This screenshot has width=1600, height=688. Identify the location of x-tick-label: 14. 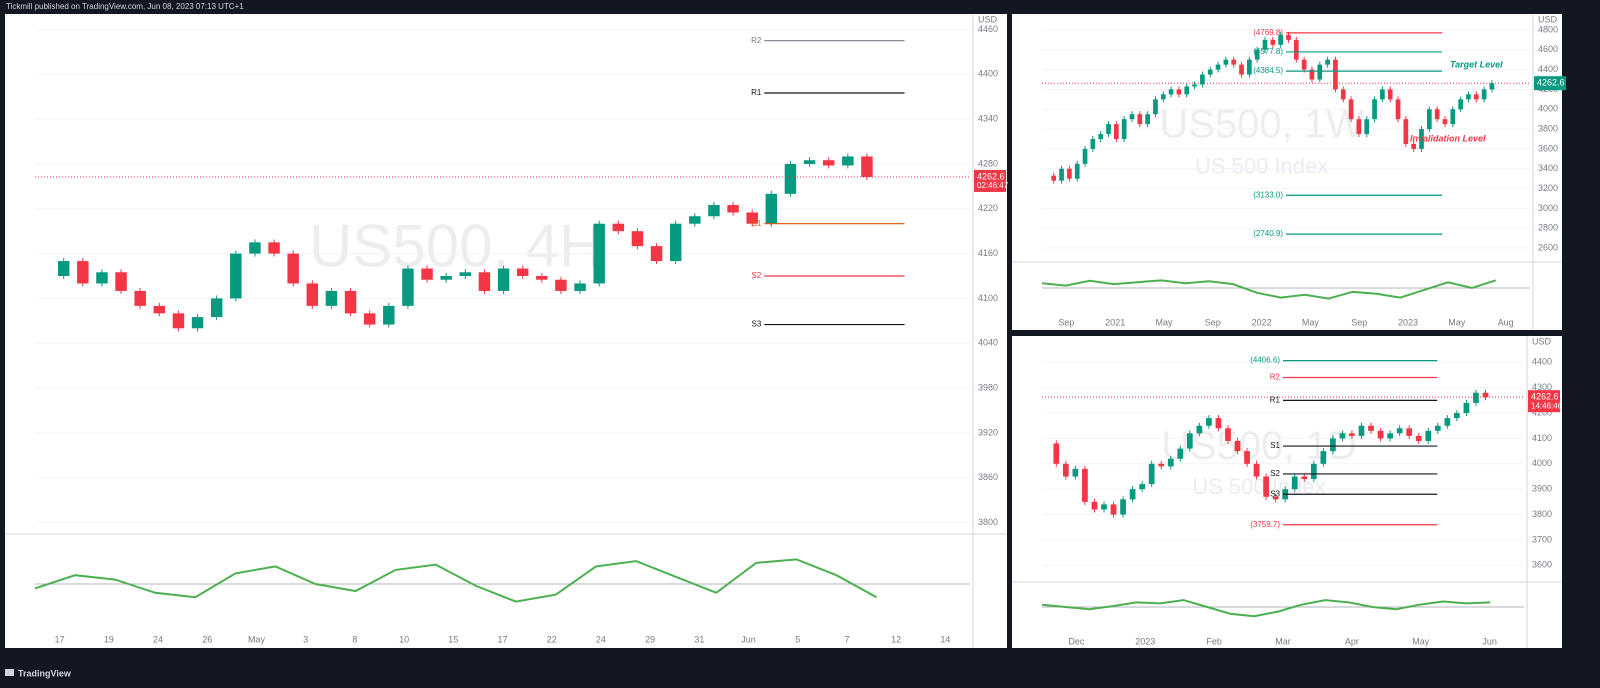
(945, 639).